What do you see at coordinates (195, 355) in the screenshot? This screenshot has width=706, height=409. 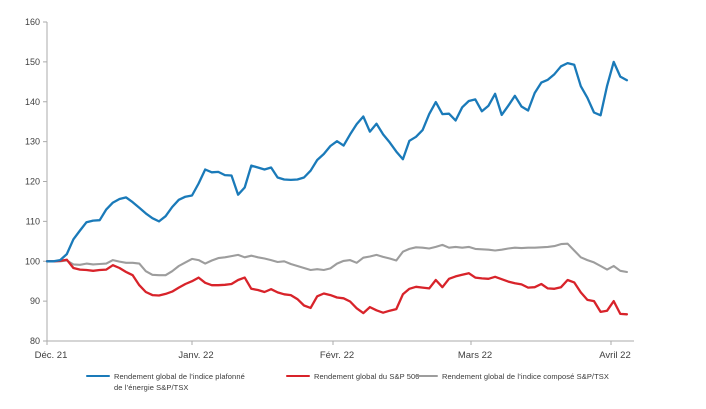 I see `x-tick-label: Janv. 22` at bounding box center [195, 355].